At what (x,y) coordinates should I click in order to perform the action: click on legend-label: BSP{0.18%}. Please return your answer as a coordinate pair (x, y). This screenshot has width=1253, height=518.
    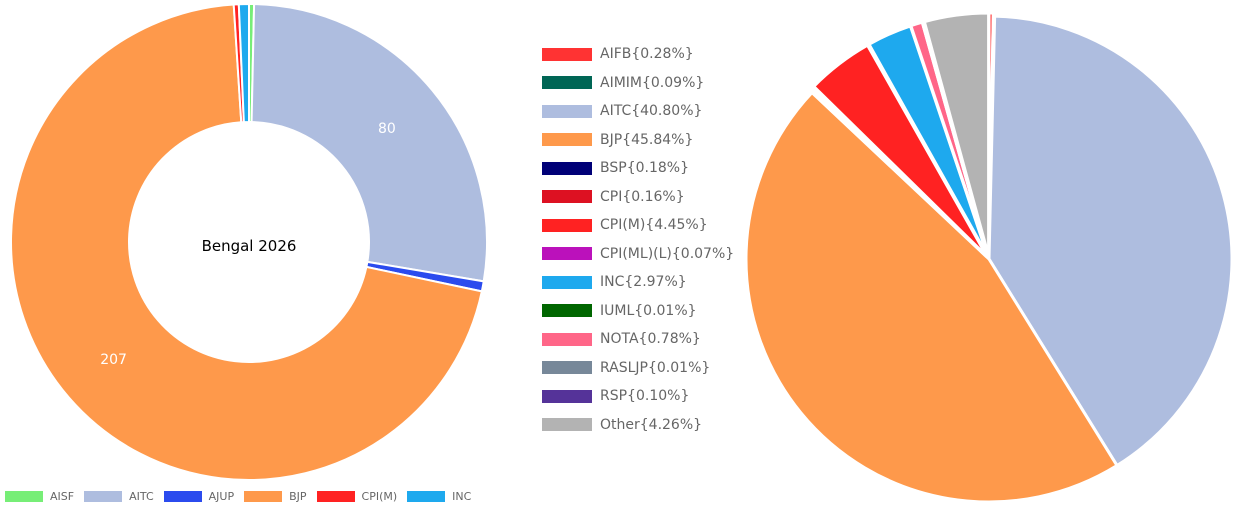
    Looking at the image, I should click on (644, 168).